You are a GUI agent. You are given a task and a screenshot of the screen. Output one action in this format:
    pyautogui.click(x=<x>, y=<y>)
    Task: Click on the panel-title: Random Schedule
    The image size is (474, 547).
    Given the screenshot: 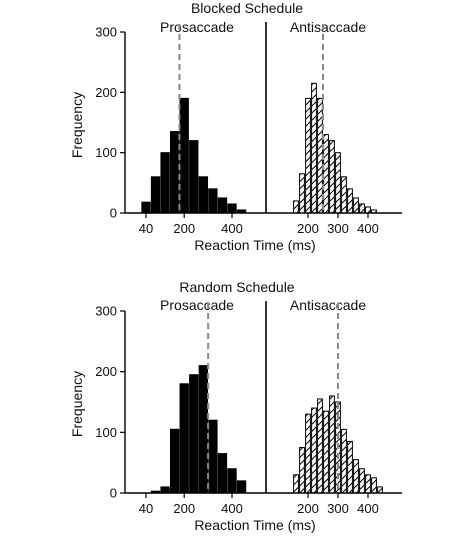 What is the action you would take?
    pyautogui.click(x=236, y=287)
    